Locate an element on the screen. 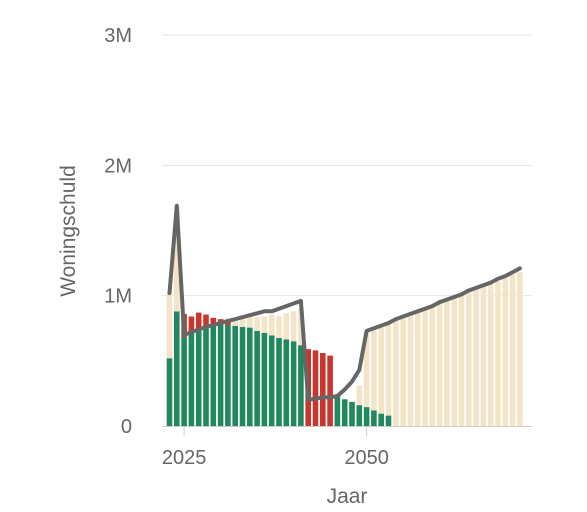 This screenshot has width=587, height=512. y-axis-ticks: 0 1M 2M 3M is located at coordinates (118, 231).